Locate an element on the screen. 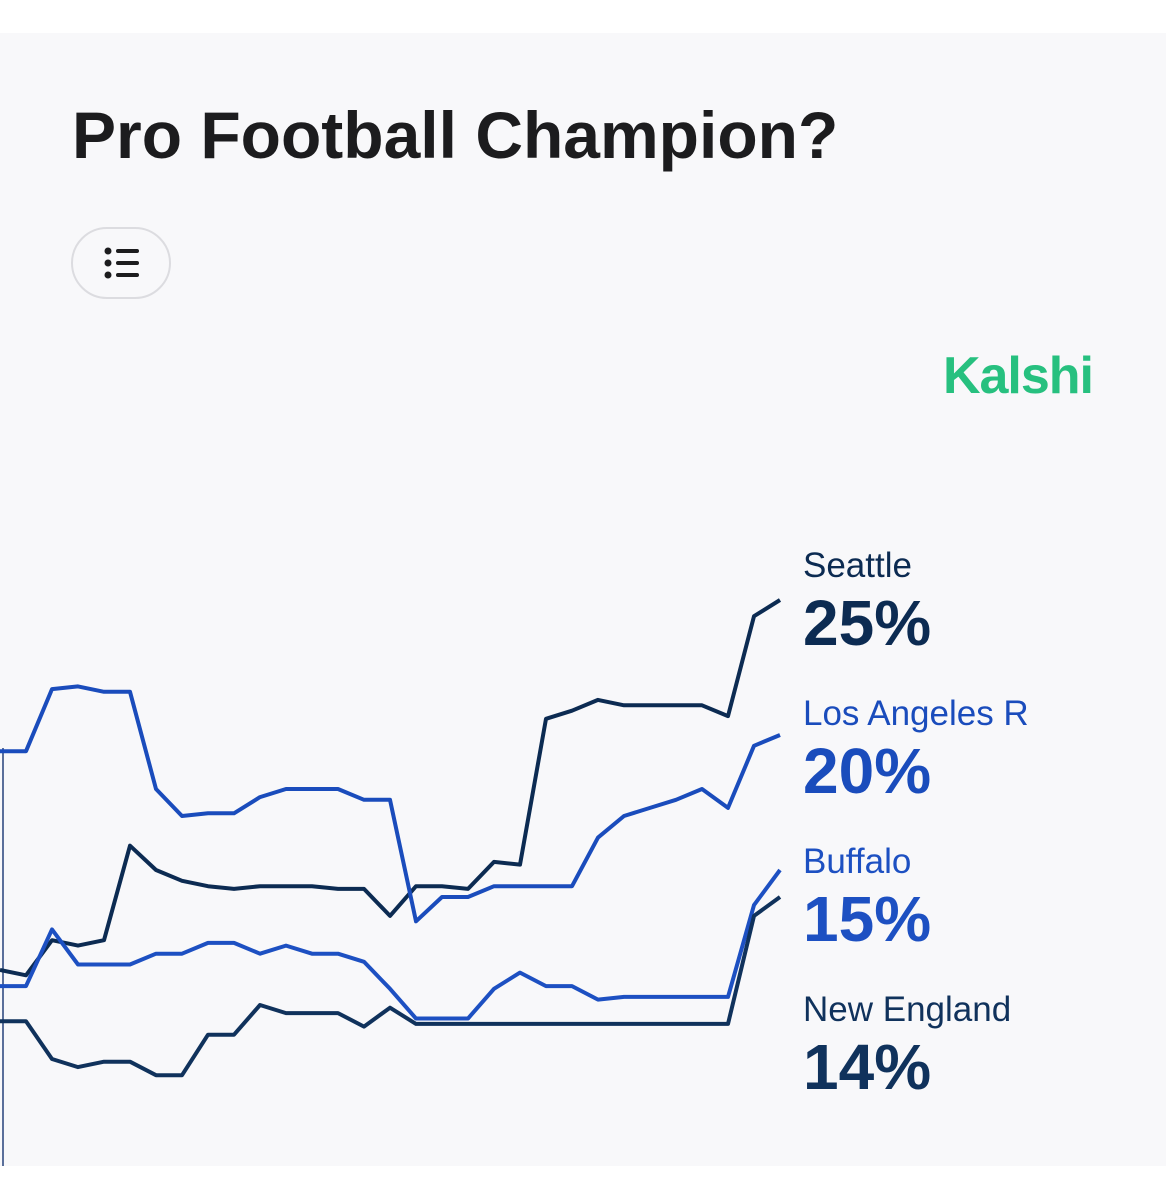  legend-name: Buffalo is located at coordinates (857, 861).